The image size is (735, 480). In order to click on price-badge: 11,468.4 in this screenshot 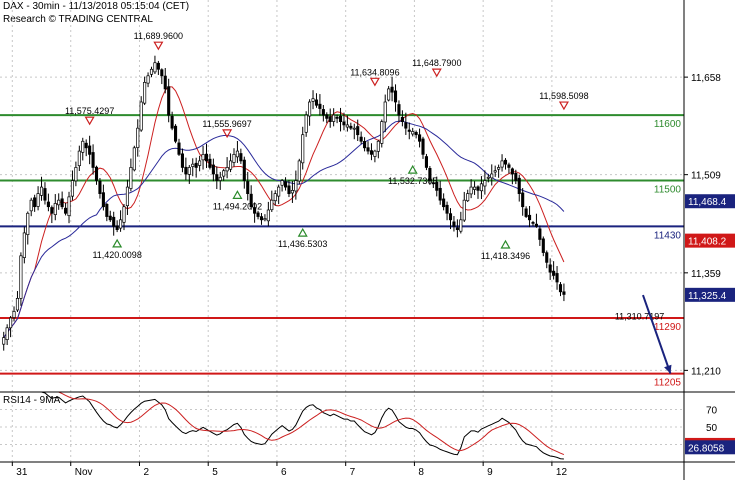, I will do `click(707, 202)`.